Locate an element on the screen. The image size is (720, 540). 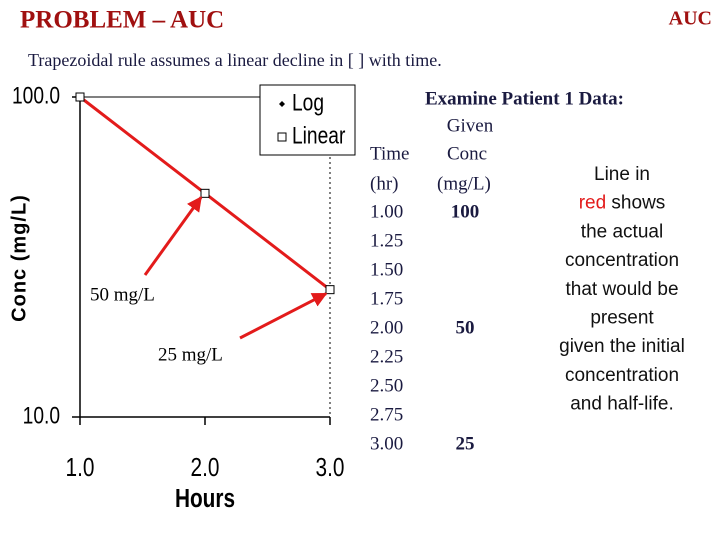
legend-box is located at coordinates (307, 120).